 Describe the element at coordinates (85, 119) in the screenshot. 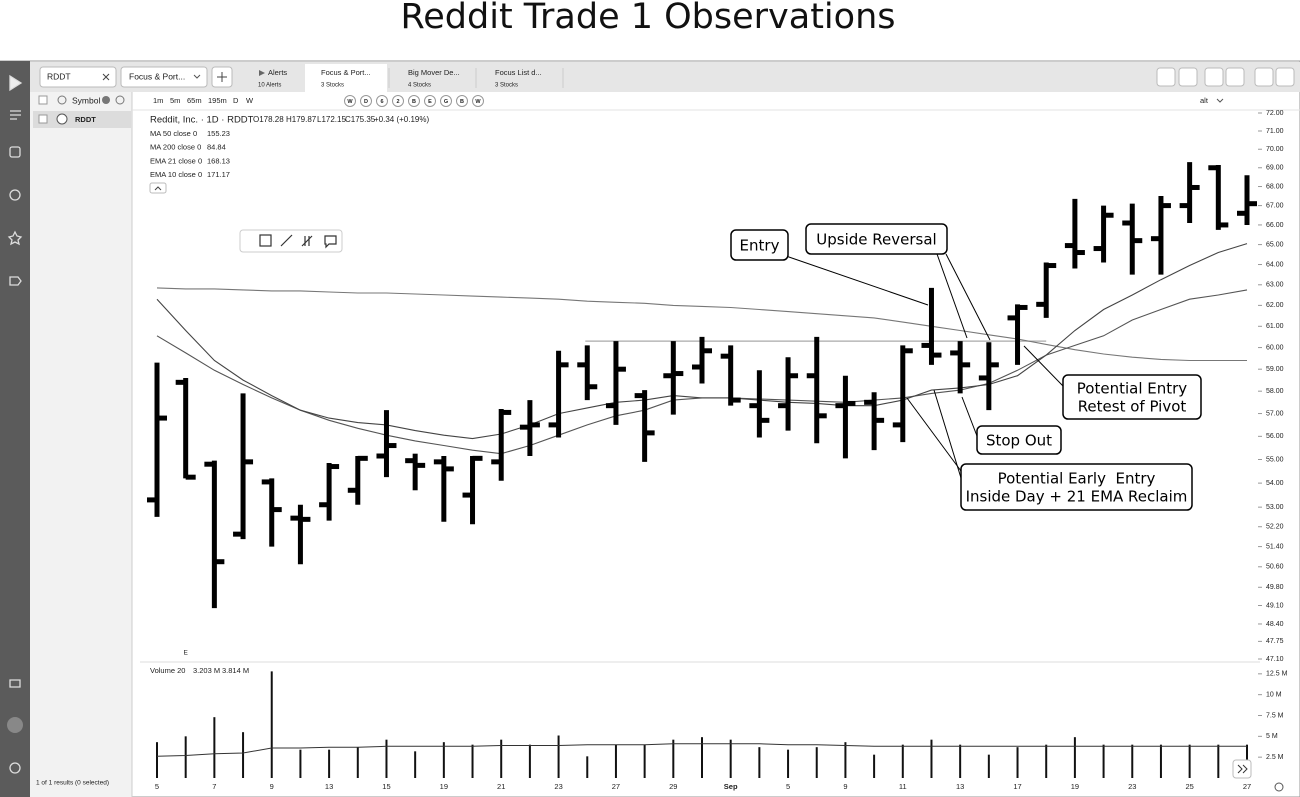

I see `watchlist-symbol: RDDT` at that location.